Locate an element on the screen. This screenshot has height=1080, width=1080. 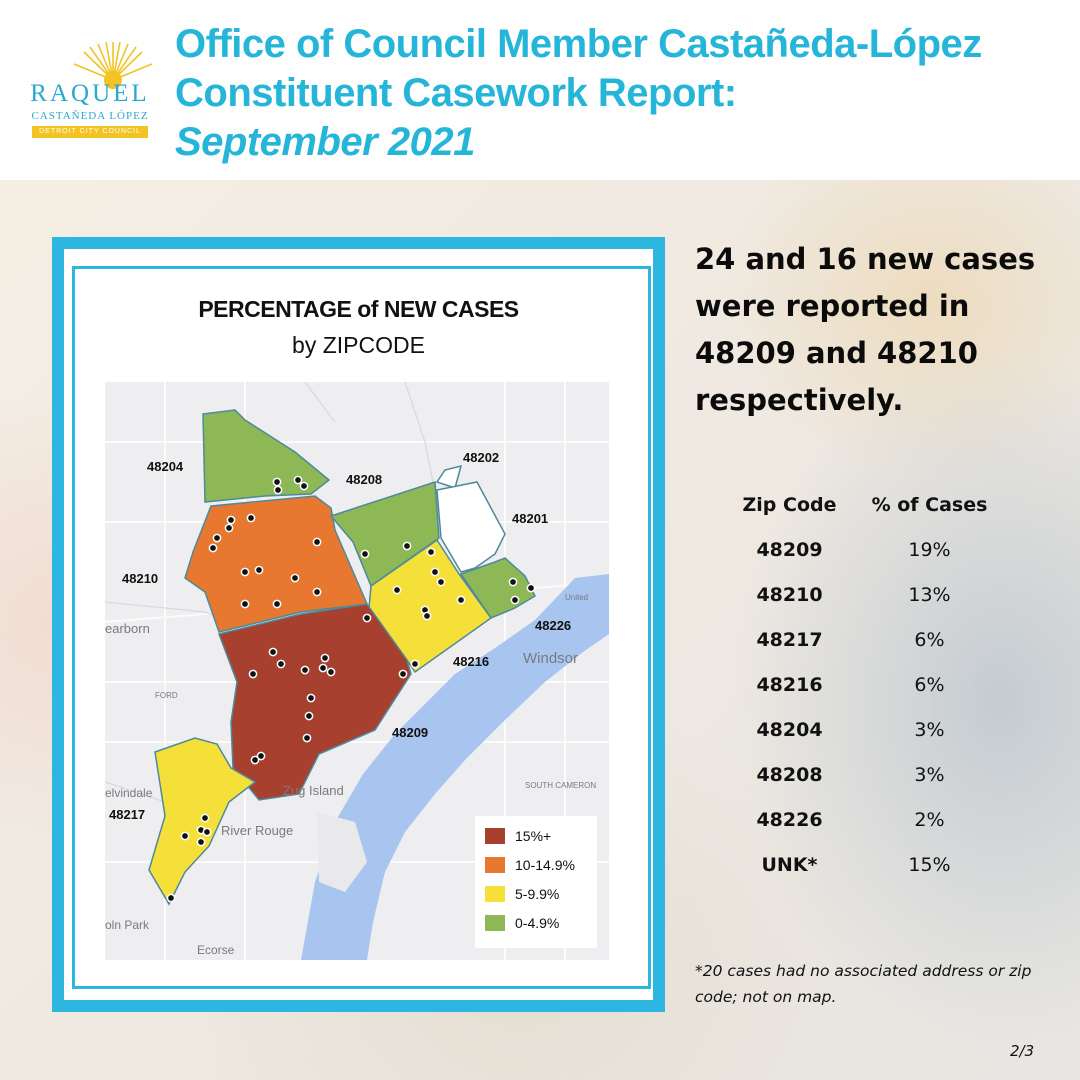
label-48208: 48208 is located at coordinates (364, 479).